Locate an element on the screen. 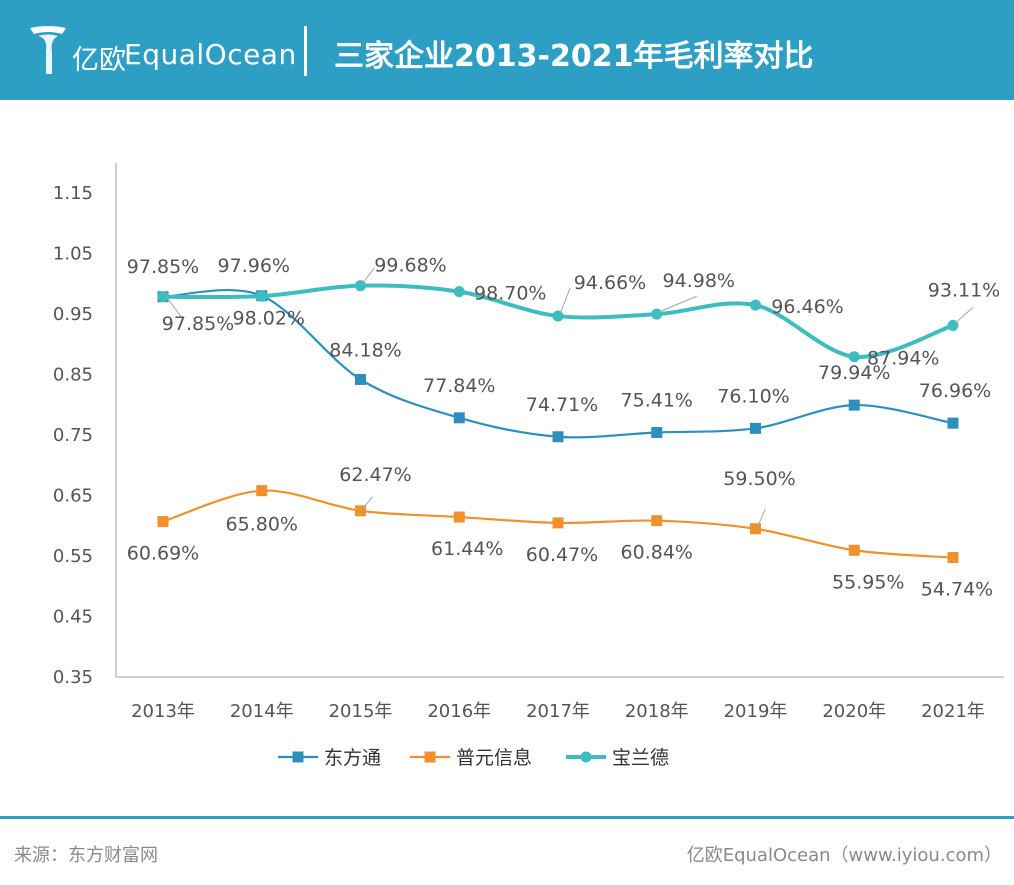 The image size is (1014, 885). data-label: 98.70% is located at coordinates (510, 294).